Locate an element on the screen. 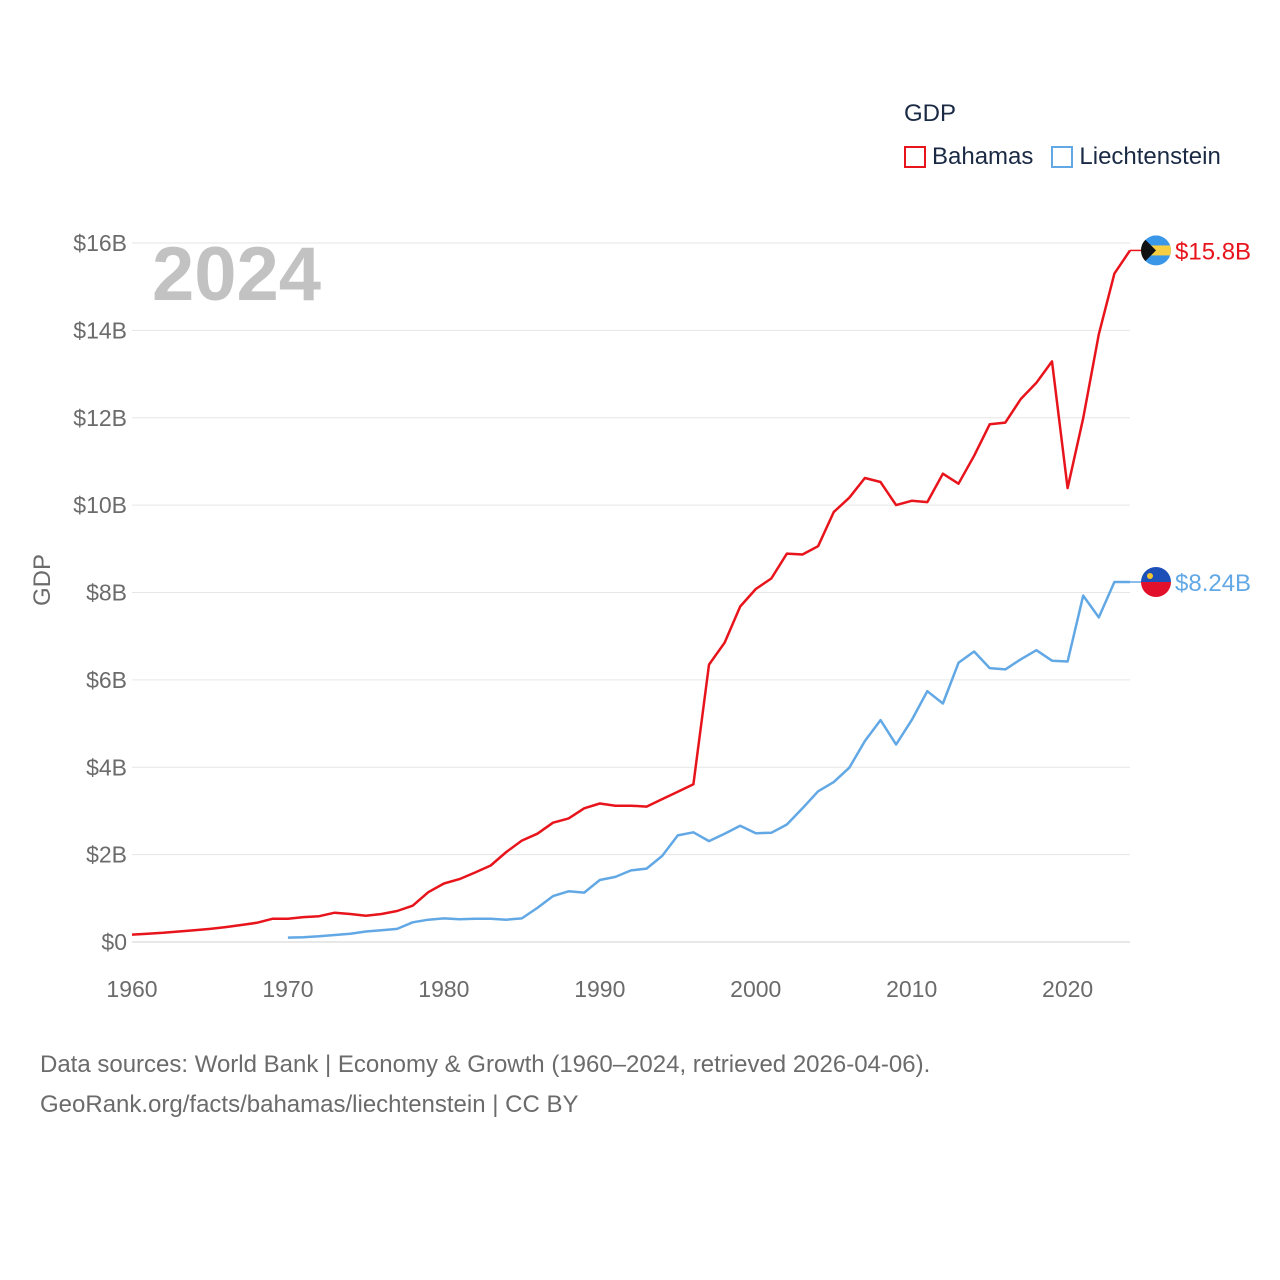 The width and height of the screenshot is (1280, 1280). x-axis-ticks: 1960 1970 1980 1990 2000 2010 2020 is located at coordinates (599, 989).